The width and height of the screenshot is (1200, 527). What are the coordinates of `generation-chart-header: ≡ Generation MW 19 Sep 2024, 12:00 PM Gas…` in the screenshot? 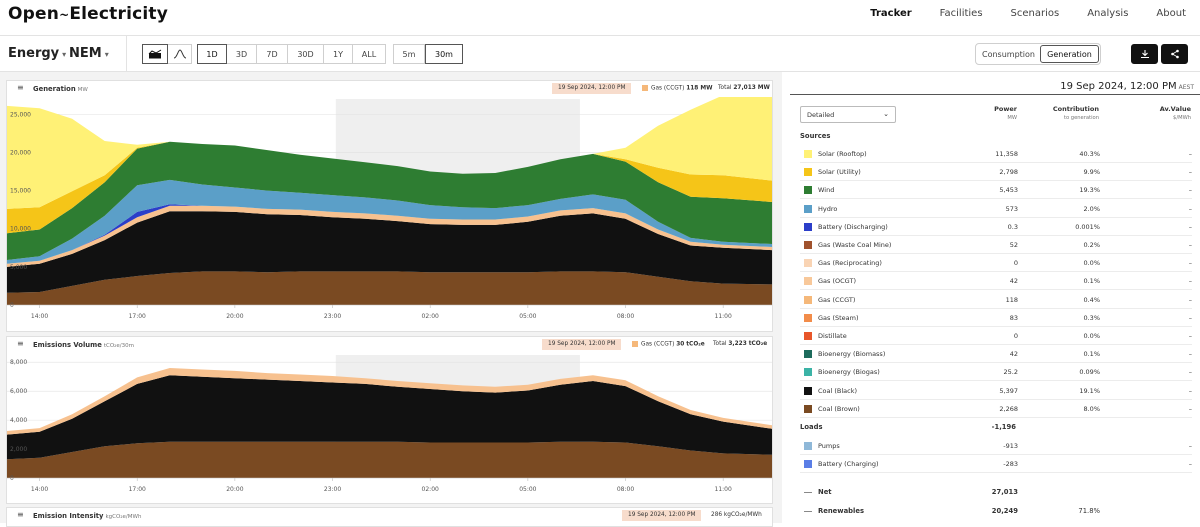 It's located at (389, 89).